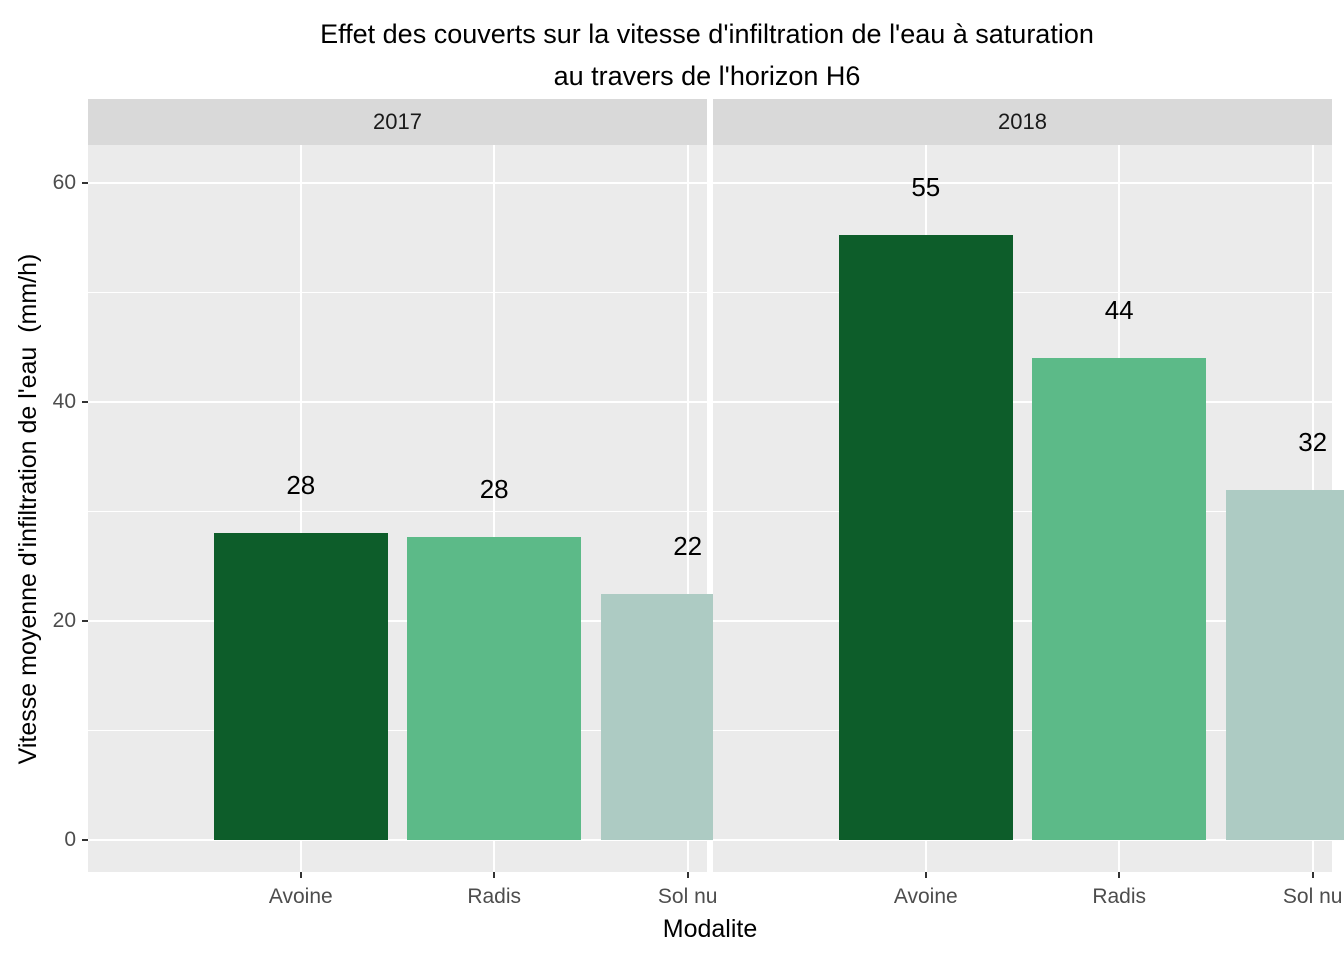  Describe the element at coordinates (70, 839) in the screenshot. I see `y-tick-label: 0` at that location.